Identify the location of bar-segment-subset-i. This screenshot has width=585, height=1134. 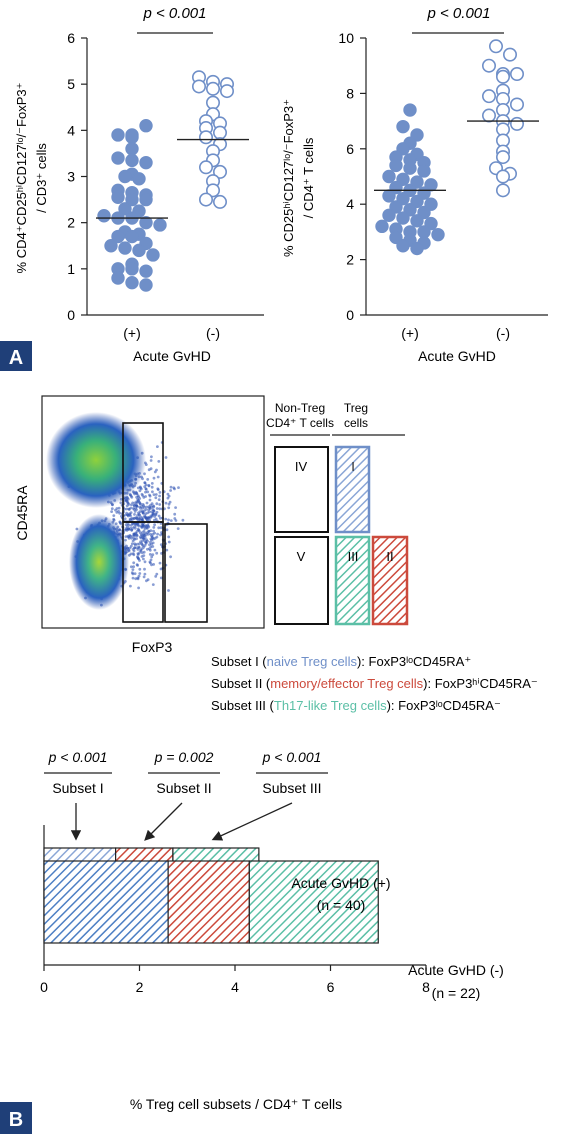
(106, 902).